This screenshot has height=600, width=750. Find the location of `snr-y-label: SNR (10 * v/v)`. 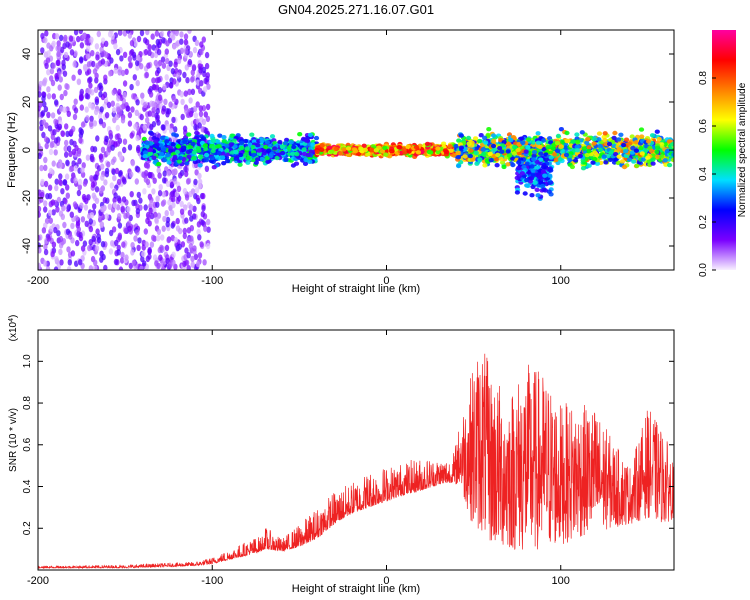

snr-y-label: SNR (10 * v/v) is located at coordinates (13, 440).